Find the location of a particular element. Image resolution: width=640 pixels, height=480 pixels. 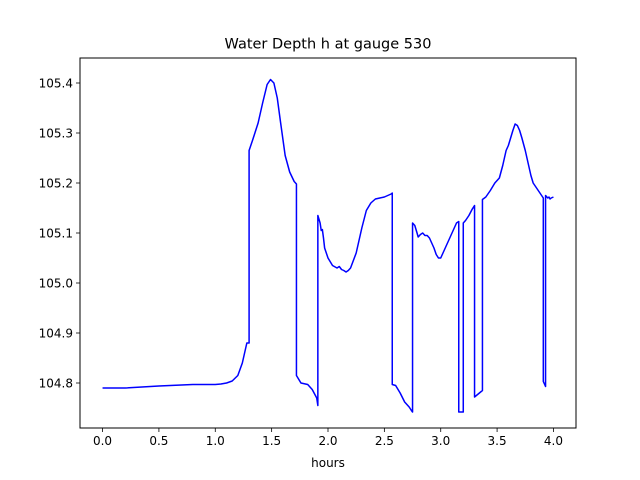

y-tick-label: 104.9 is located at coordinates (56, 334).